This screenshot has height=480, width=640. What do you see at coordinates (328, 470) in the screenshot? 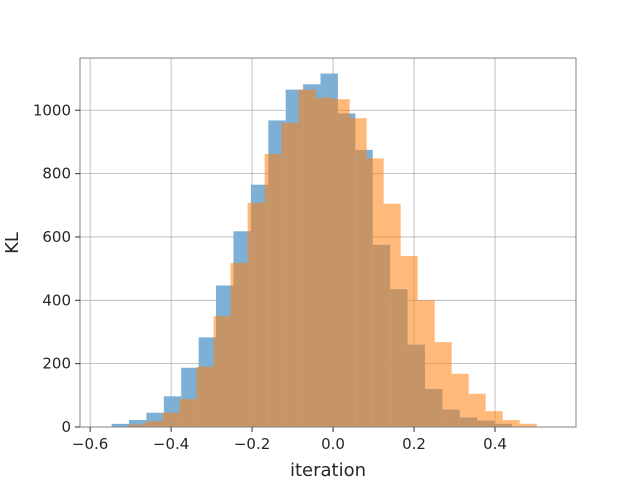
I see `x-axis-label: iteration` at bounding box center [328, 470].